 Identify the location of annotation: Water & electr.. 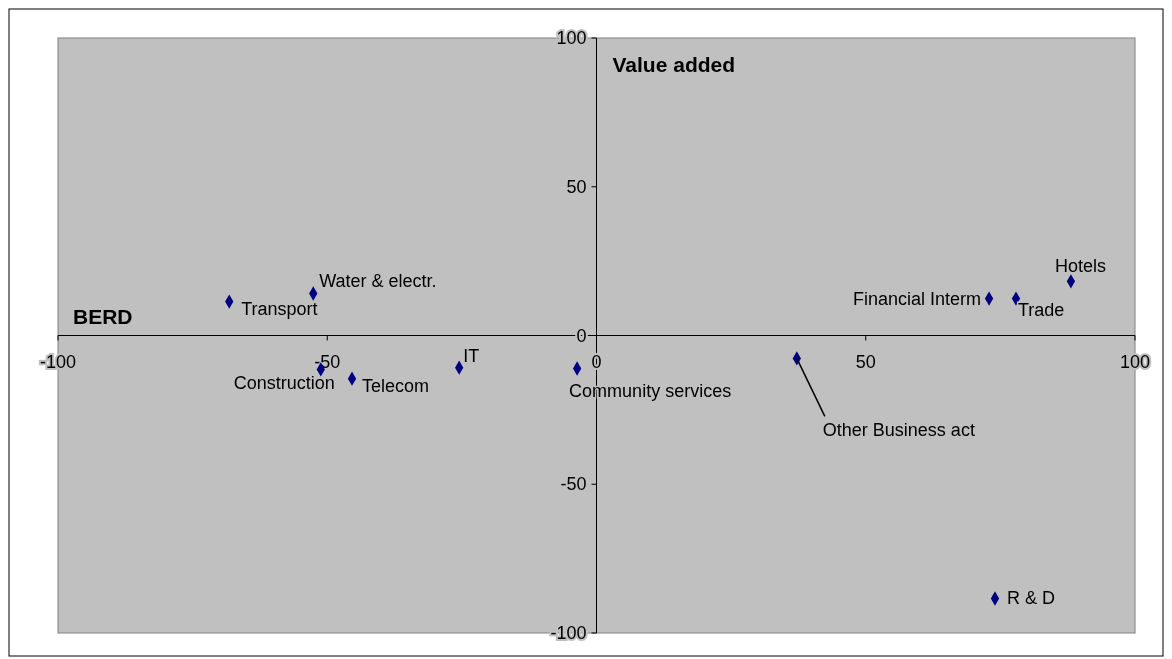
(378, 280).